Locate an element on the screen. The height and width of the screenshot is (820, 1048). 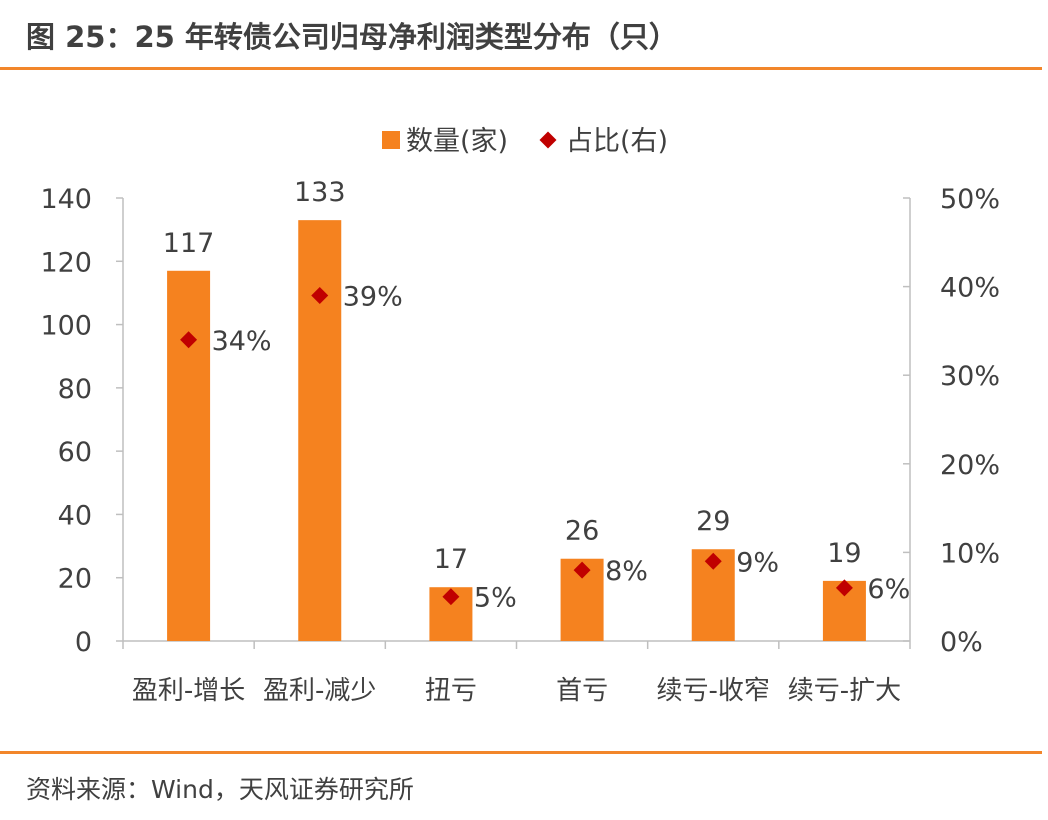
share-data-label: 39% is located at coordinates (373, 296).